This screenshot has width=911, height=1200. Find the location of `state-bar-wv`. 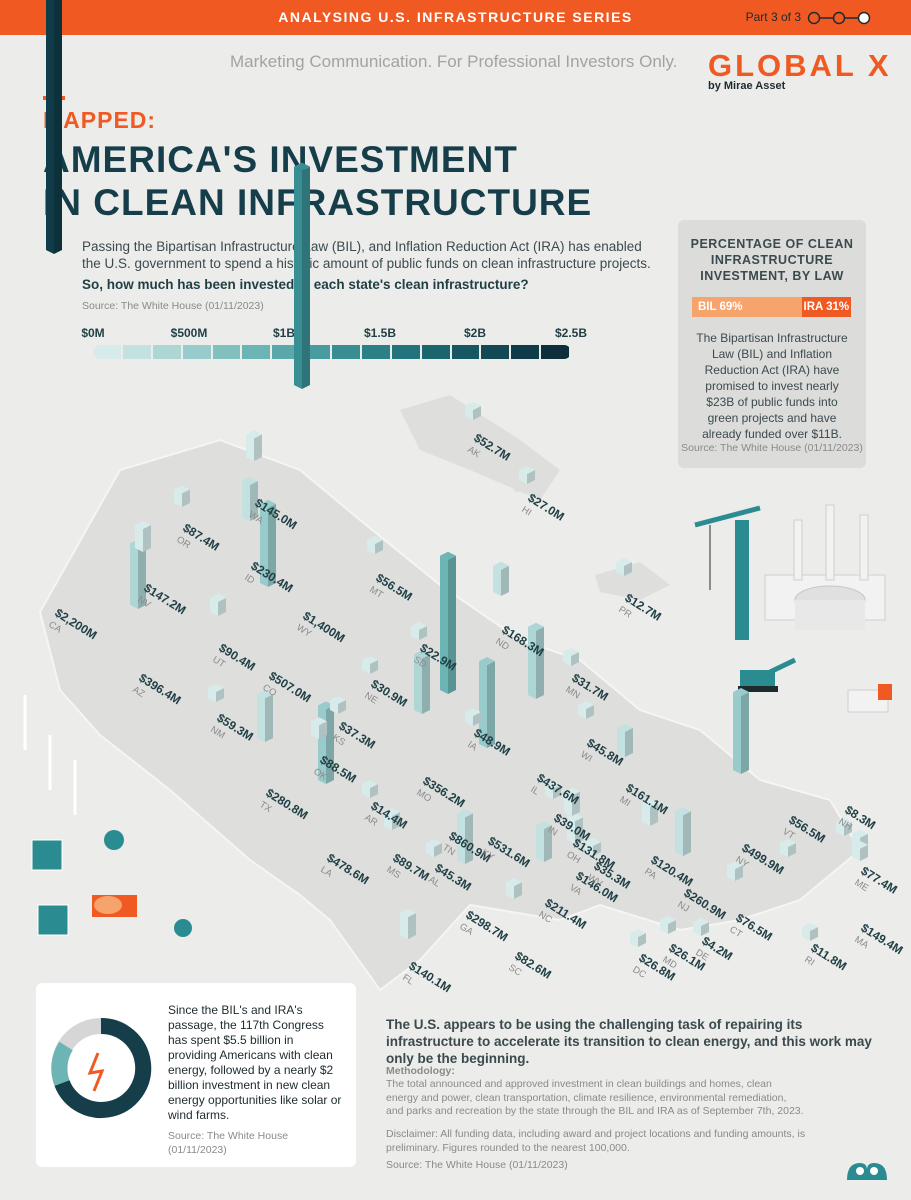

state-bar-wv is located at coordinates (593, 847).